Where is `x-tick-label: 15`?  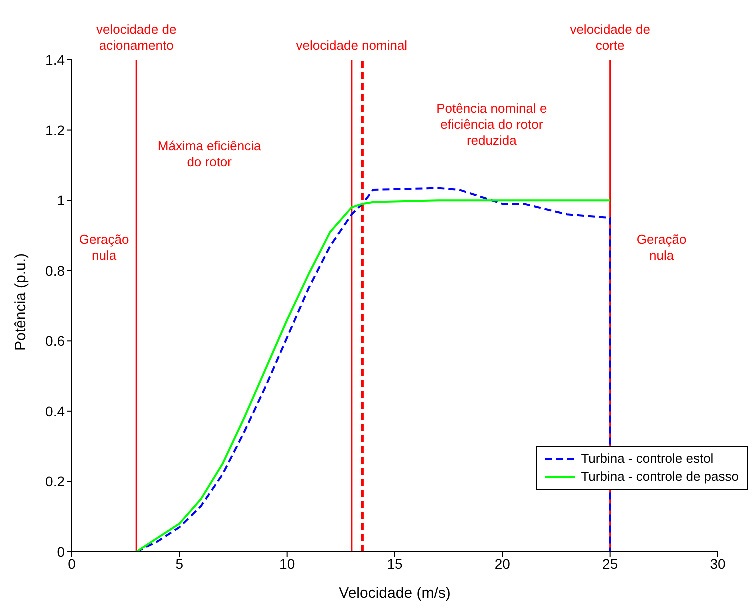
x-tick-label: 15 is located at coordinates (395, 564).